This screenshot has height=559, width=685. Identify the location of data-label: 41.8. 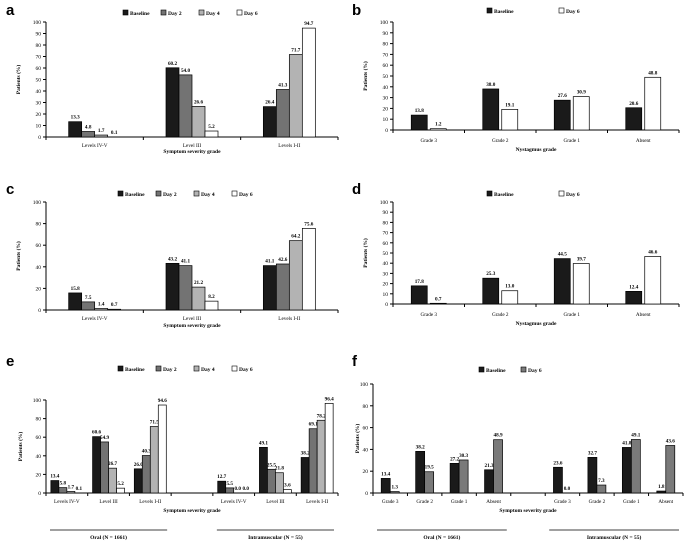
(626, 443).